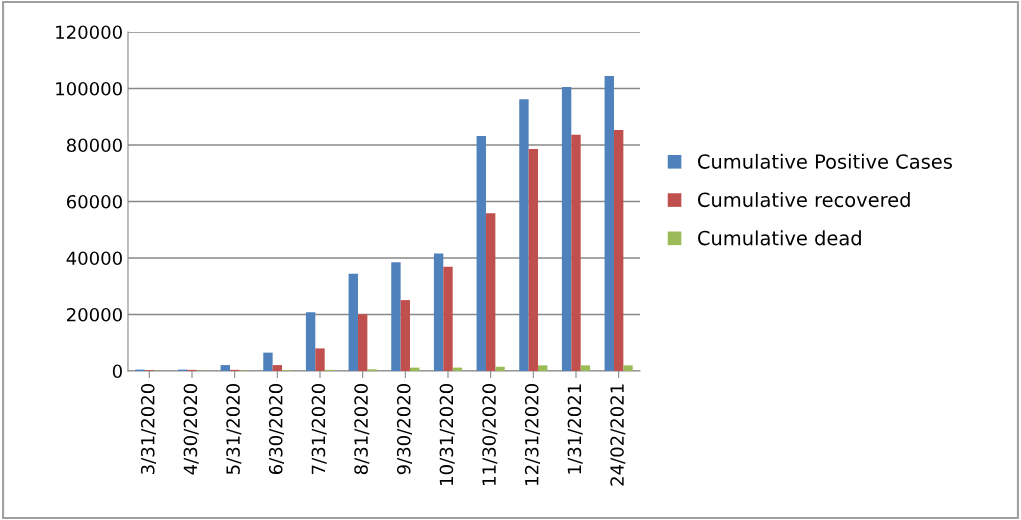 The image size is (1021, 520). What do you see at coordinates (447, 434) in the screenshot?
I see `x-tick-label: 10/31/2020` at bounding box center [447, 434].